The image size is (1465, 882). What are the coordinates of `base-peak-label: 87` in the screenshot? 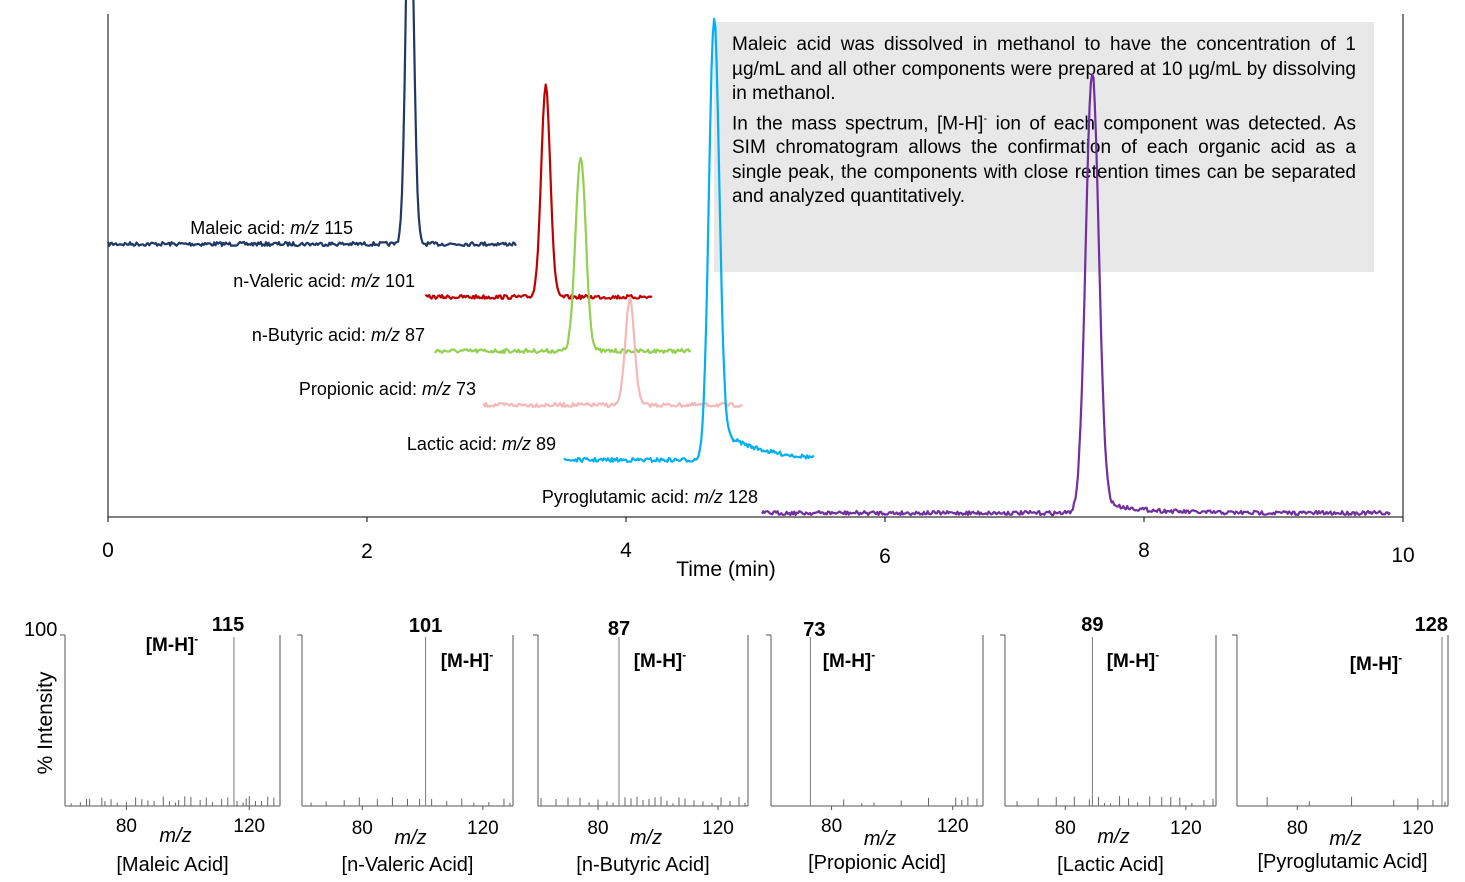 It's located at (619, 629).